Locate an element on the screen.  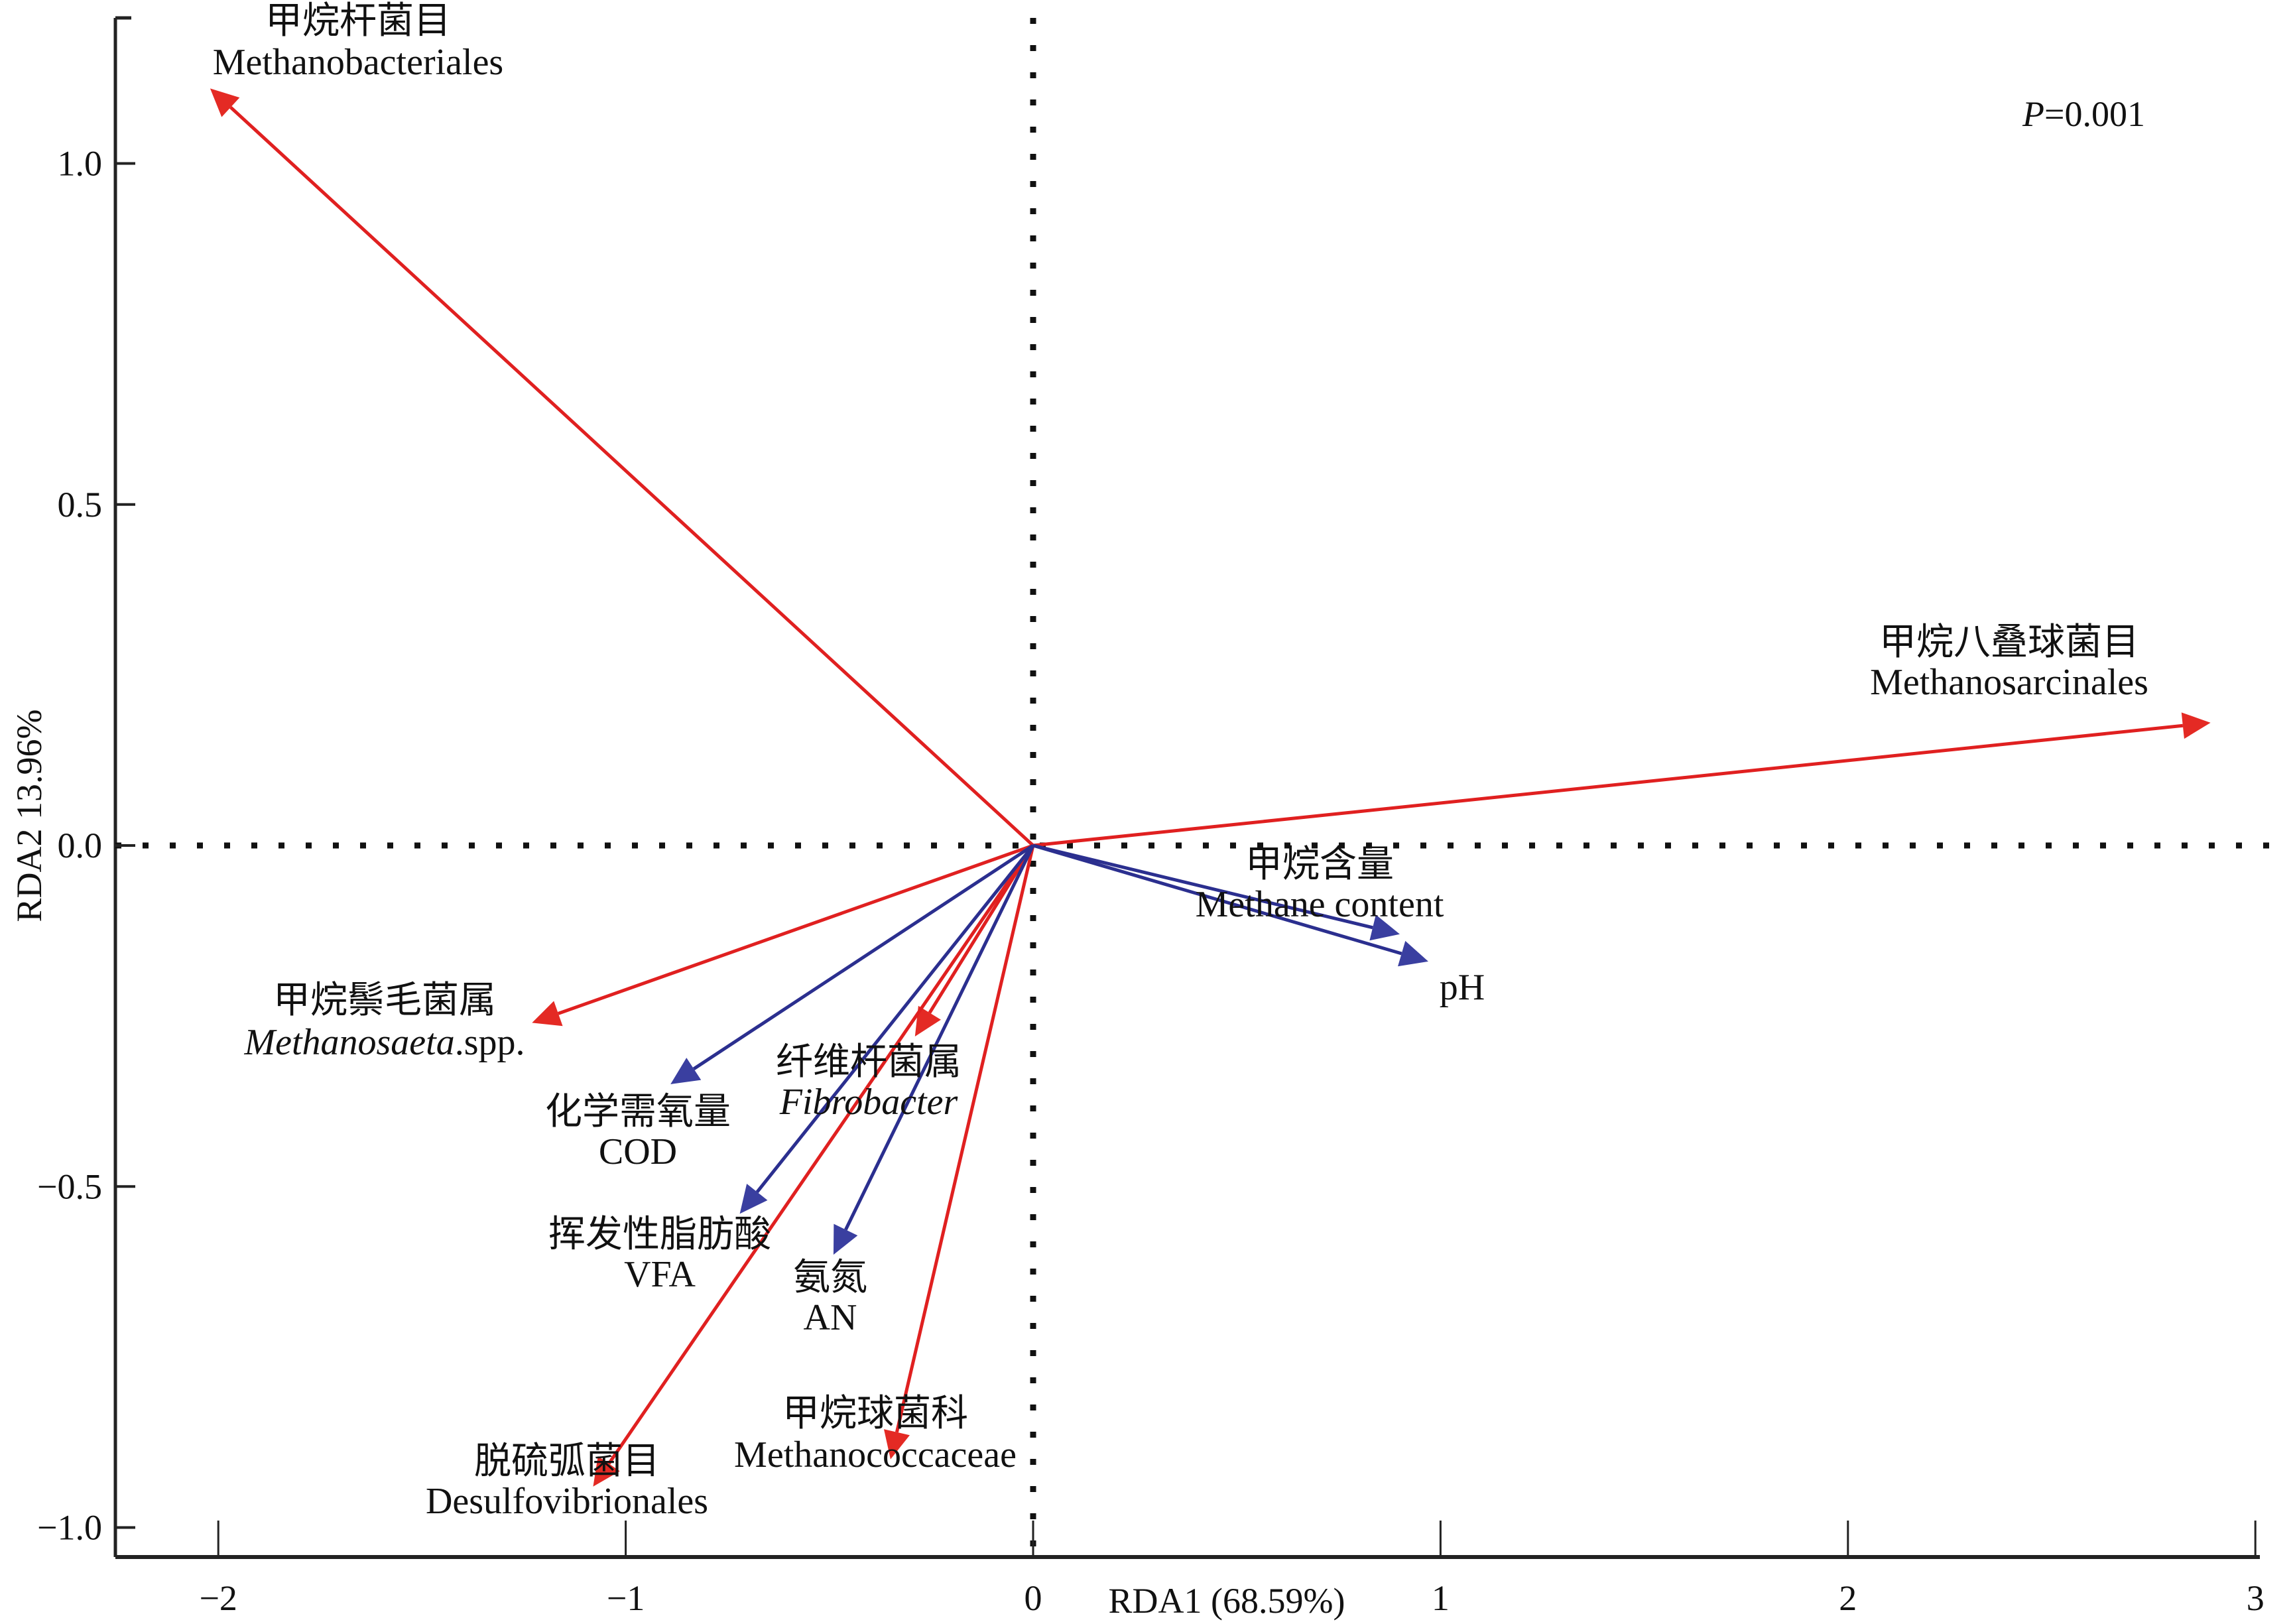
y-tick-label: 1.0 is located at coordinates (80, 164).